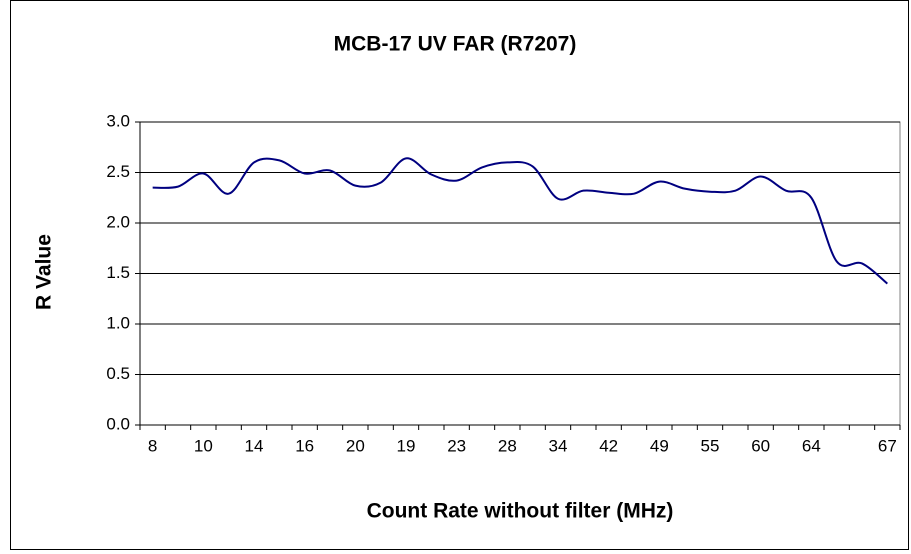  Describe the element at coordinates (659, 445) in the screenshot. I see `x-tick-label: 49` at that location.